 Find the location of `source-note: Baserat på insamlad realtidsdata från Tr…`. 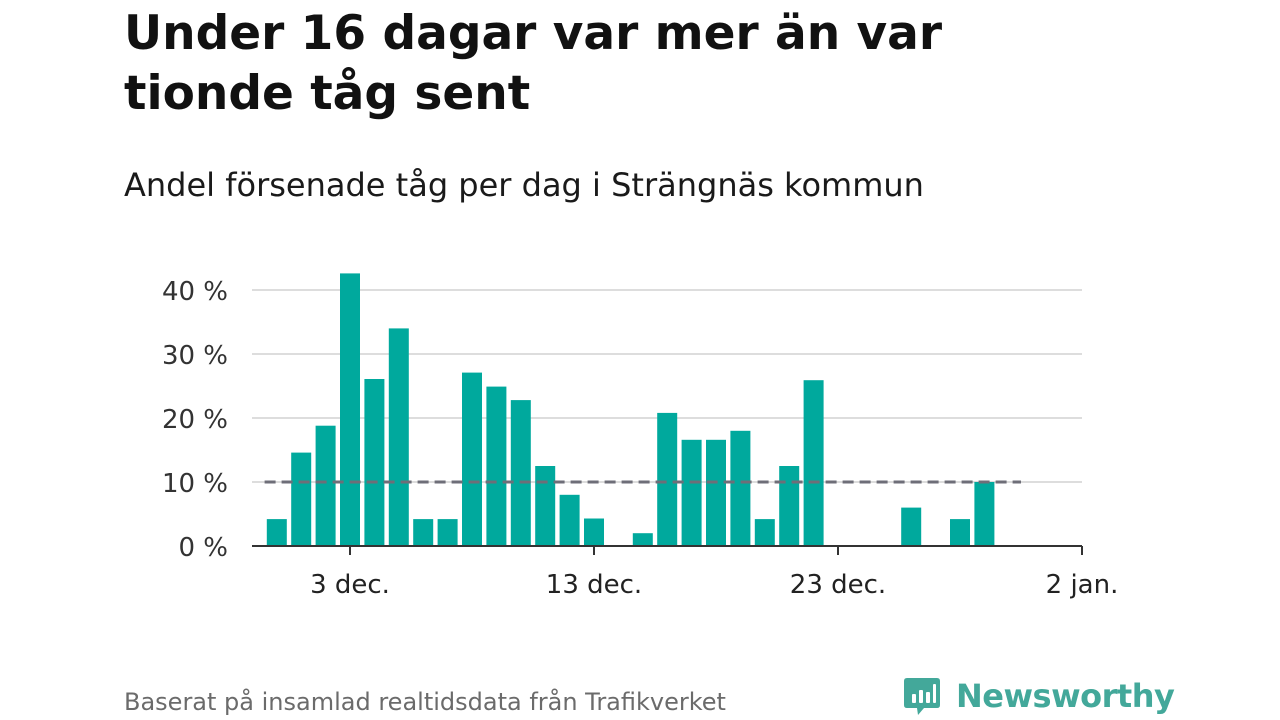

source-note: Baserat på insamlad realtidsdata från Tr… is located at coordinates (425, 702).